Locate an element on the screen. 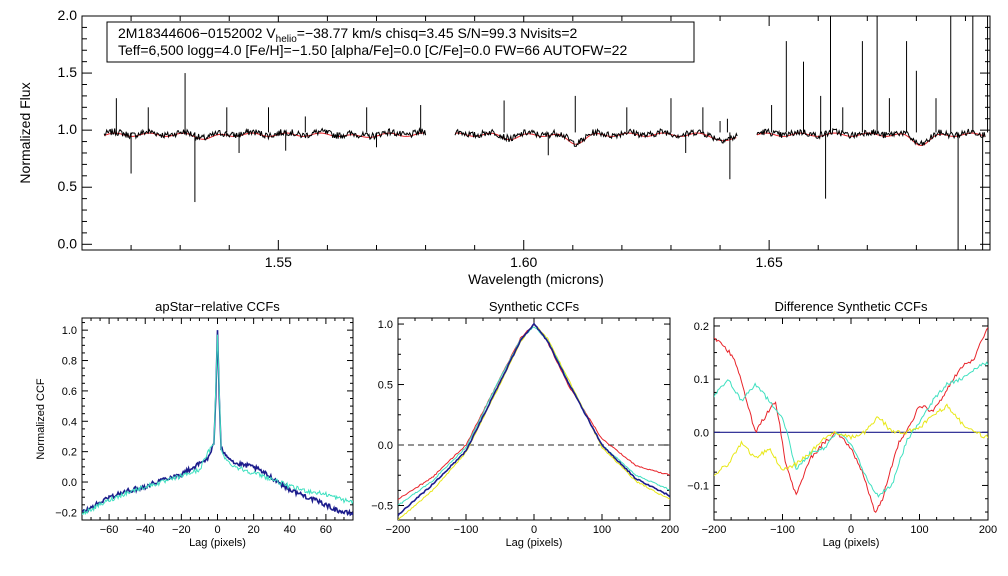 This screenshot has width=1008, height=576. difference-ytick-label: −0.1 is located at coordinates (698, 486).